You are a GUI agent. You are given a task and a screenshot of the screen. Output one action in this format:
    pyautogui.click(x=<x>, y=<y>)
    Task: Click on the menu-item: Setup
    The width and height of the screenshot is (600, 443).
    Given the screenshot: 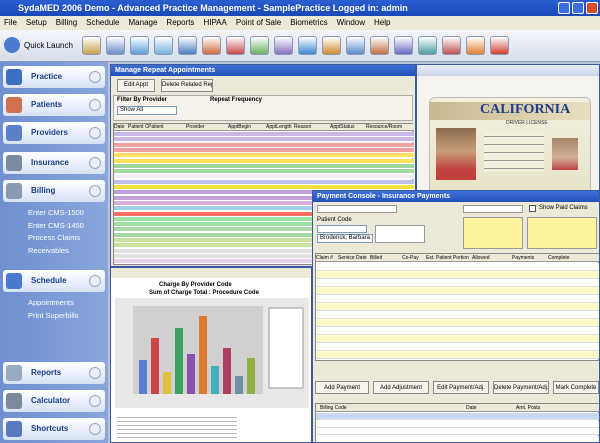 What is the action you would take?
    pyautogui.click(x=36, y=22)
    